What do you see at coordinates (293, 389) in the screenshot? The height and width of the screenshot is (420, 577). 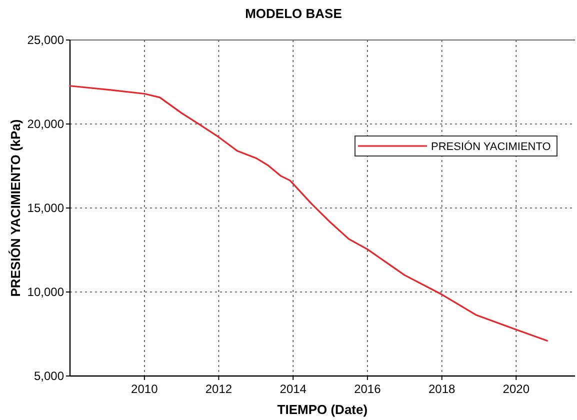 I see `x-tick-label: 2014` at bounding box center [293, 389].